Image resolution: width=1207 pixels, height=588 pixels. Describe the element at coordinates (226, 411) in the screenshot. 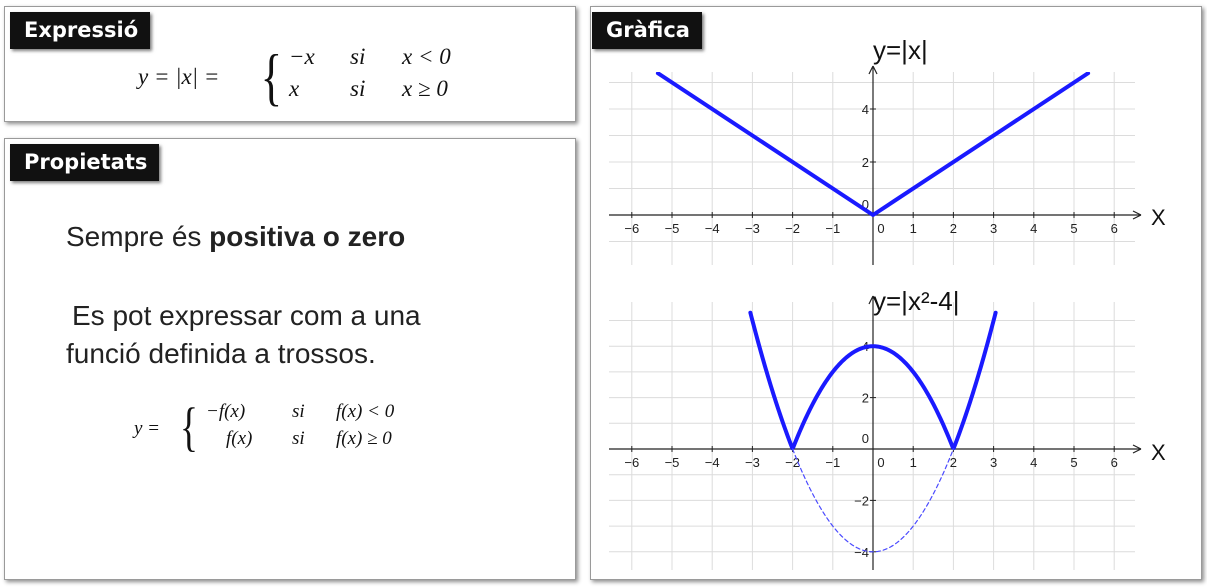

I see `properties-row-1-value: −f(x)` at that location.